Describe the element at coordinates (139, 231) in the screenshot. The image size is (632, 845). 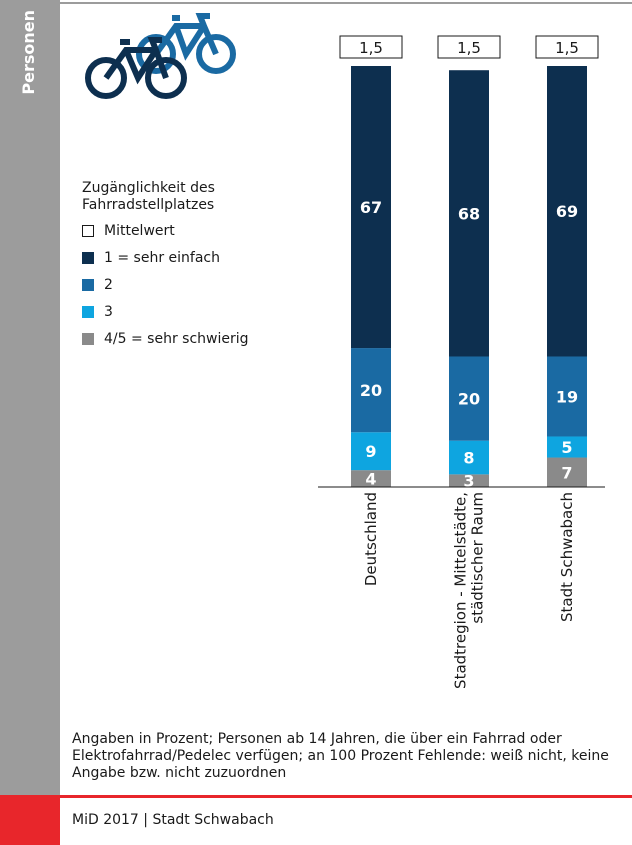
I see `legend-label: Mittelwert` at that location.